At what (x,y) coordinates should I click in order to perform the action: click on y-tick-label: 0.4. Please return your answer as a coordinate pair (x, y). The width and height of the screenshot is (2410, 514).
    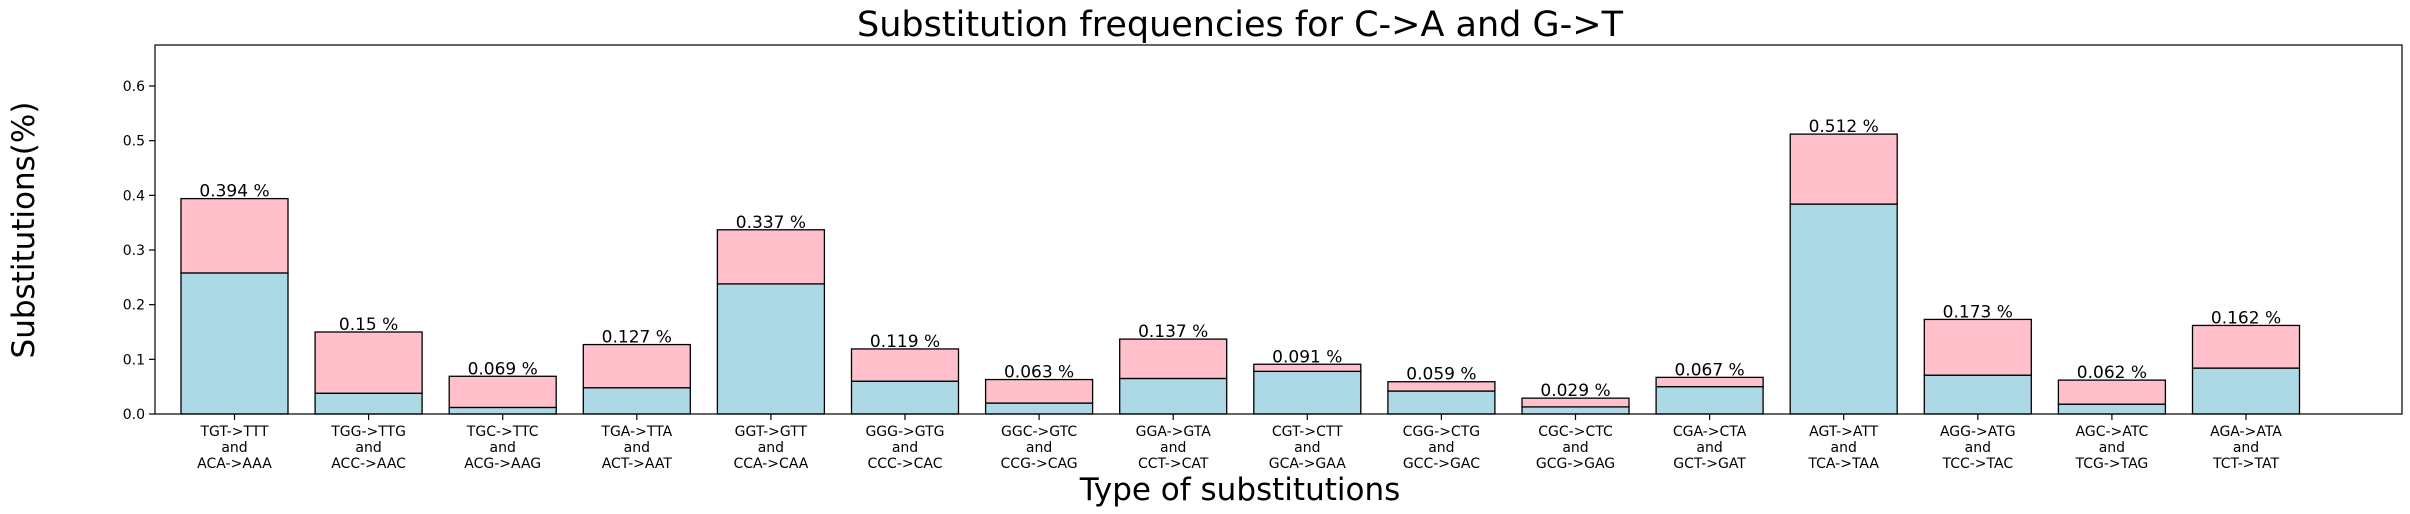
    Looking at the image, I should click on (134, 196).